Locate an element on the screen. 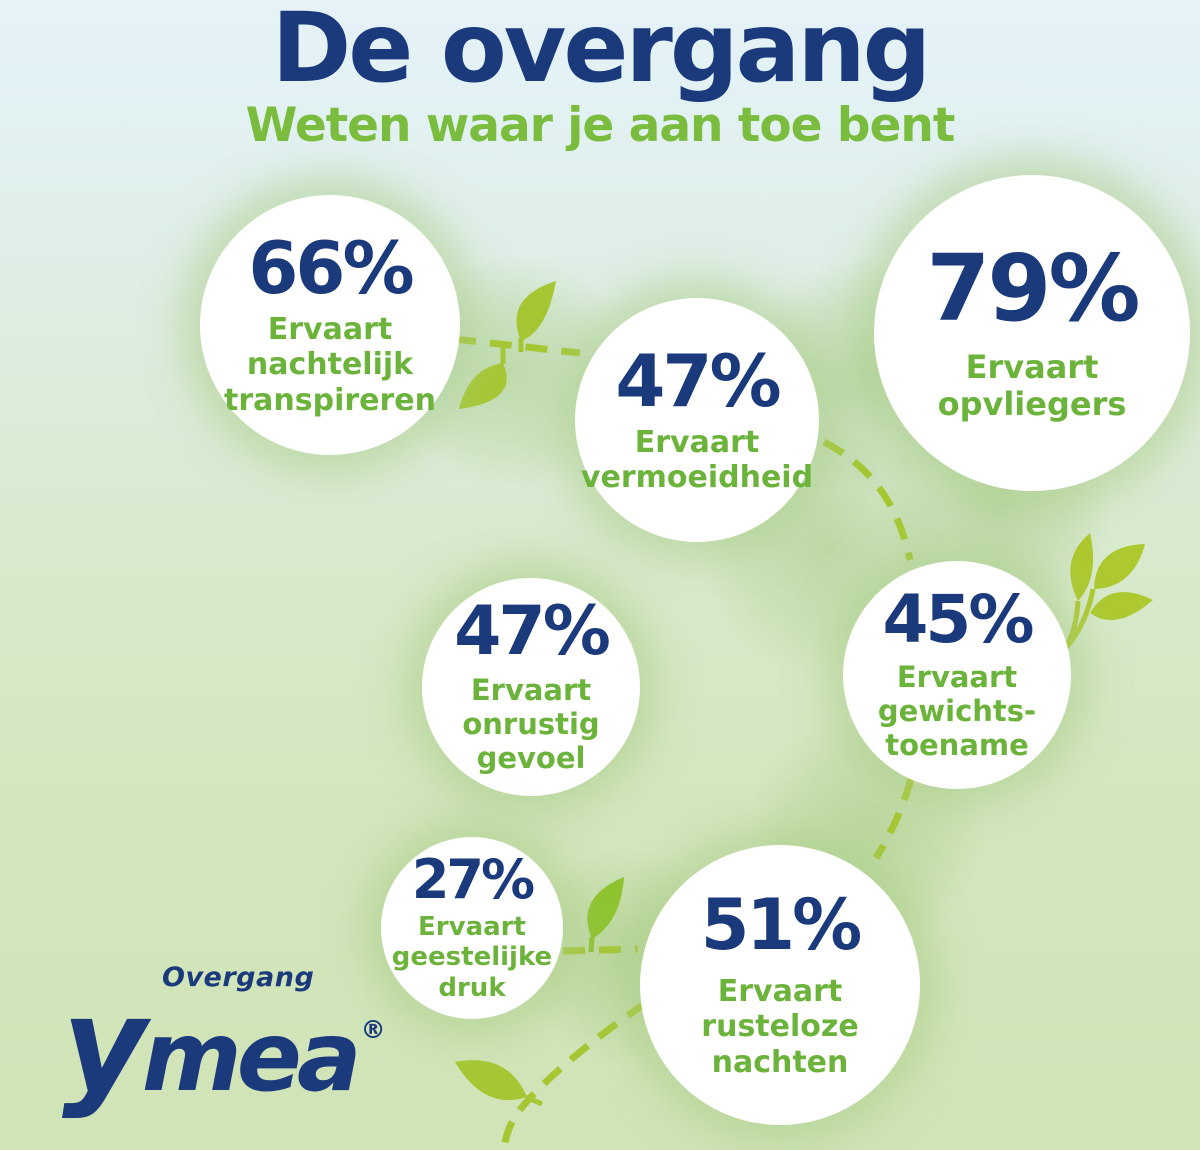  stat-label-line: onrustig is located at coordinates (531, 724).